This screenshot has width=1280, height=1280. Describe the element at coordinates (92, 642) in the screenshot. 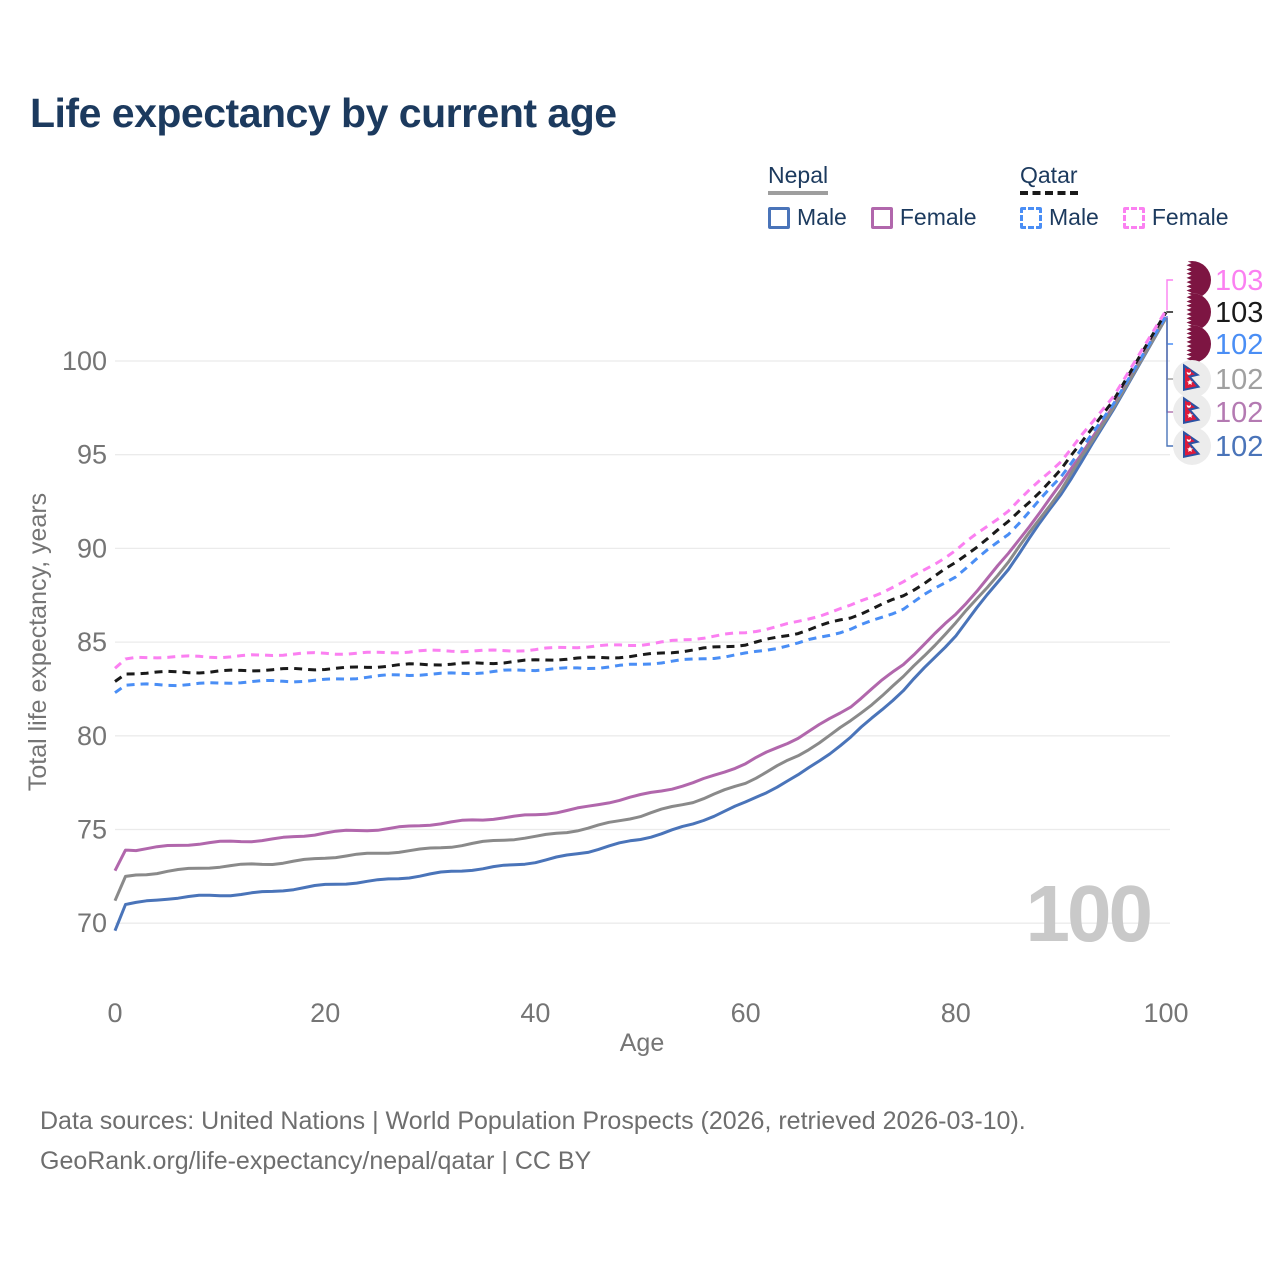

I see `y-tick-label: 85` at that location.